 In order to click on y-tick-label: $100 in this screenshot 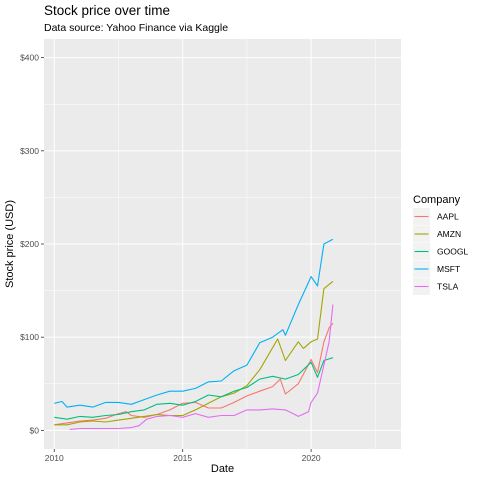, I will do `click(29, 337)`.